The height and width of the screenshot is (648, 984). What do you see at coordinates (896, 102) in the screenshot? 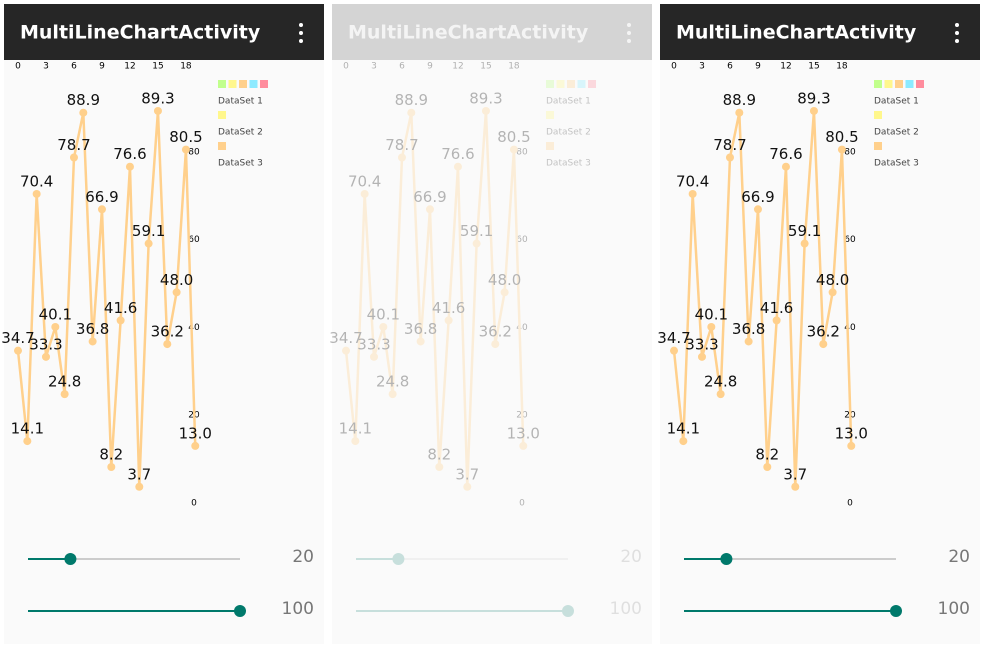
I see `legend-label: DataSet 1` at bounding box center [896, 102].